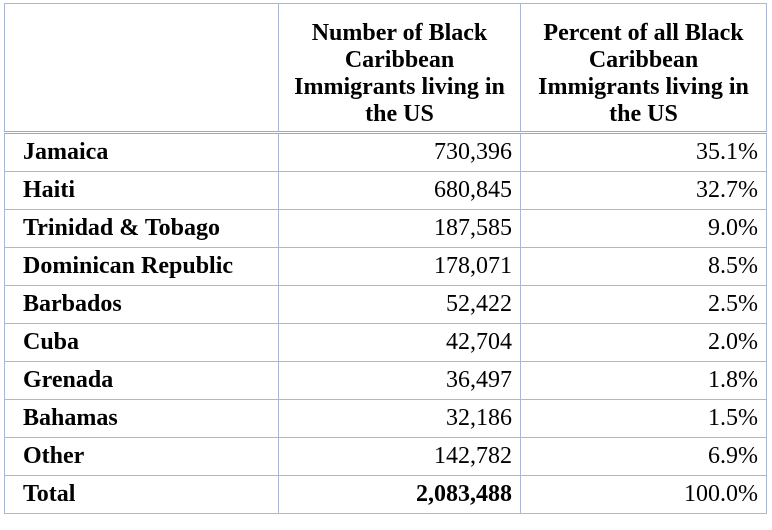 Image resolution: width=772 pixels, height=530 pixels. Describe the element at coordinates (141, 68) in the screenshot. I see `corner-cell` at that location.